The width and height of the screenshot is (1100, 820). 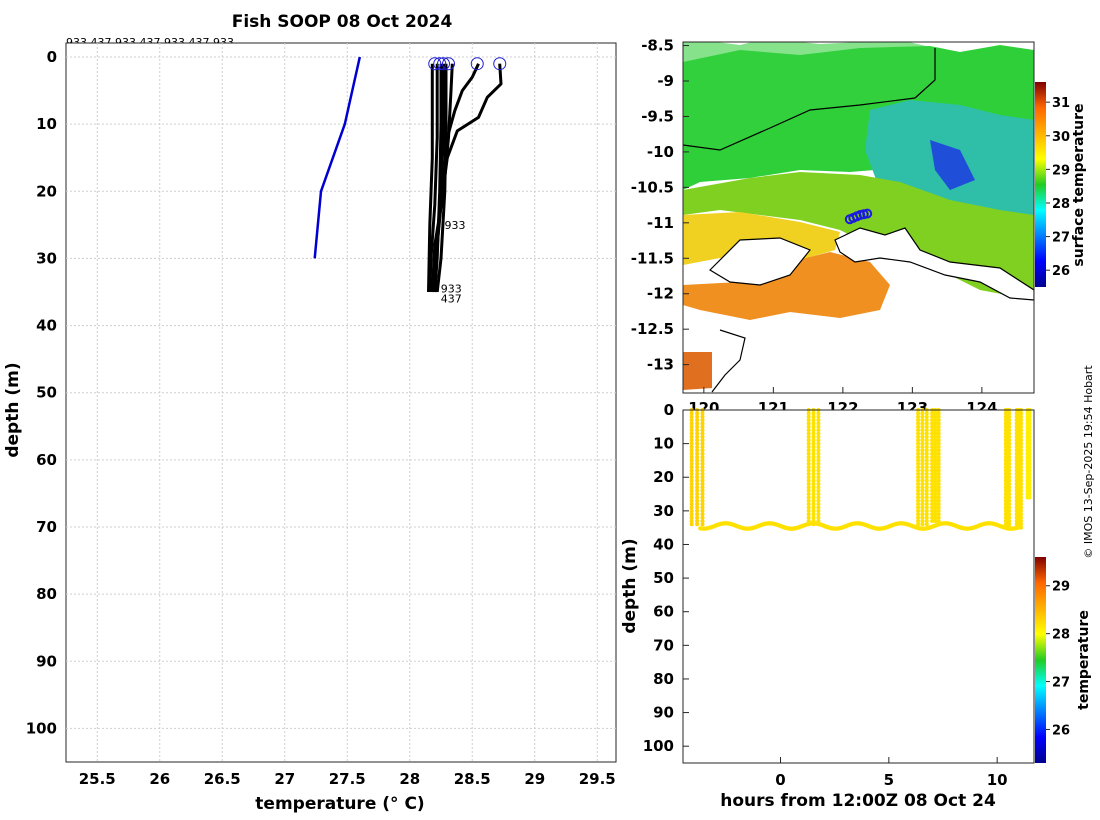 What do you see at coordinates (889, 780) in the screenshot?
I see `timeseries-xtick-label: 5` at bounding box center [889, 780].